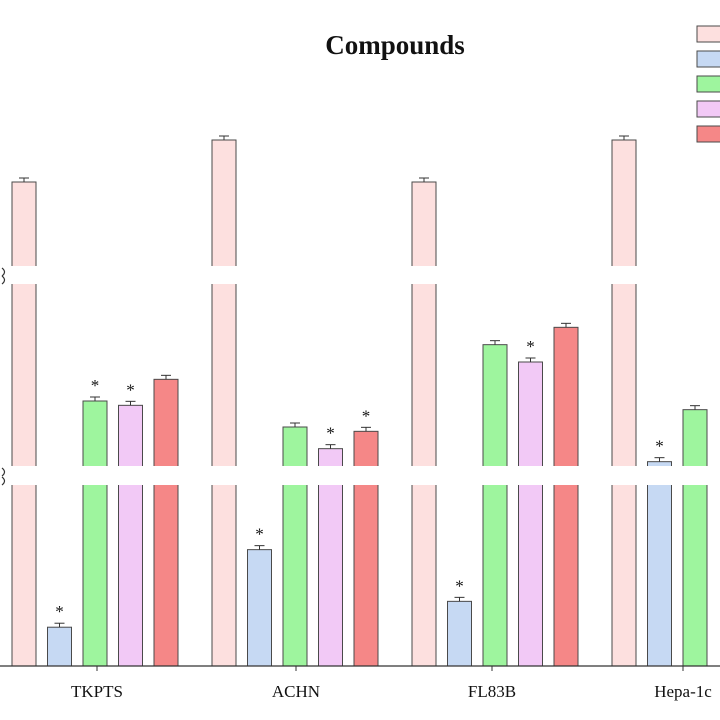 This screenshot has width=720, height=720. What do you see at coordinates (395, 45) in the screenshot?
I see `chart-title: Compounds` at bounding box center [395, 45].